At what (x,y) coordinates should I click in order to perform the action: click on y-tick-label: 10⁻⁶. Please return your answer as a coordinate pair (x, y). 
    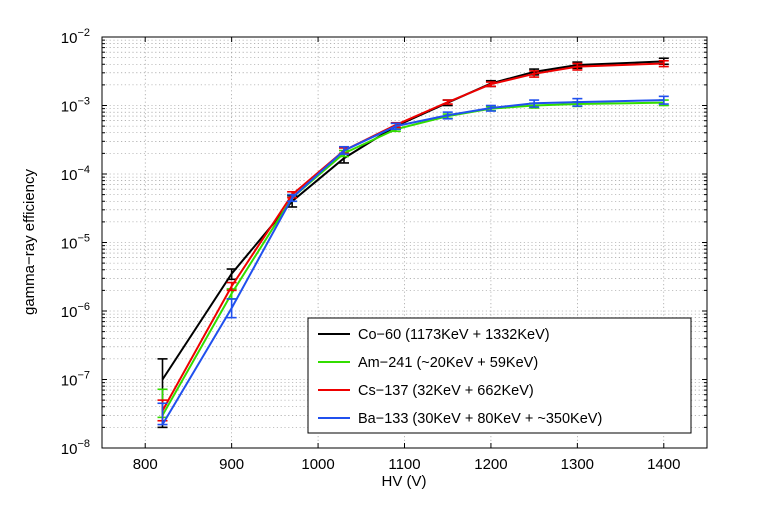
    Looking at the image, I should click on (75, 311).